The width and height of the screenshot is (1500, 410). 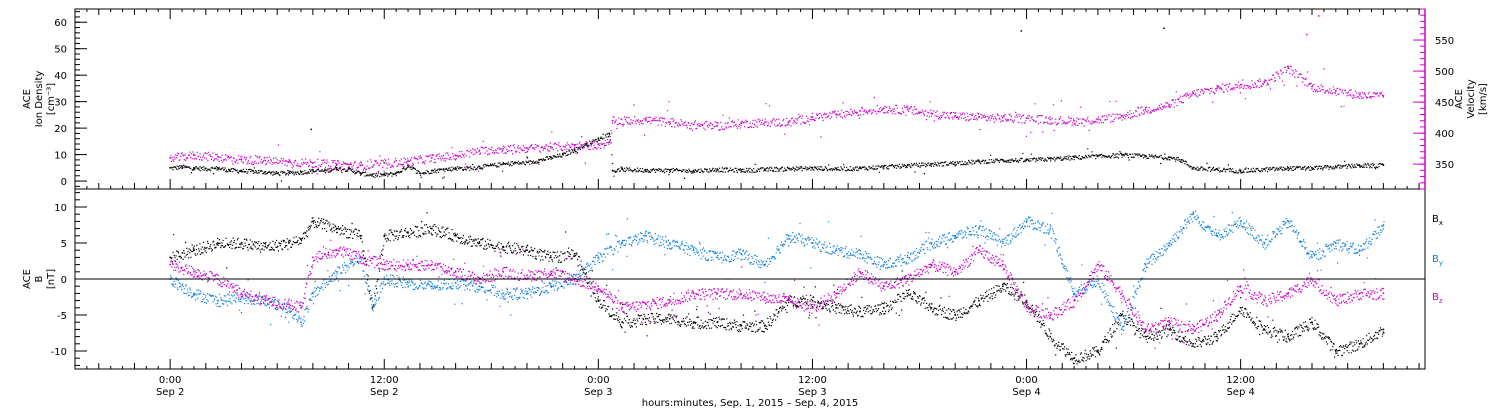 I want to click on bottom-ylabel-line1: ACE, so click(x=27, y=279).